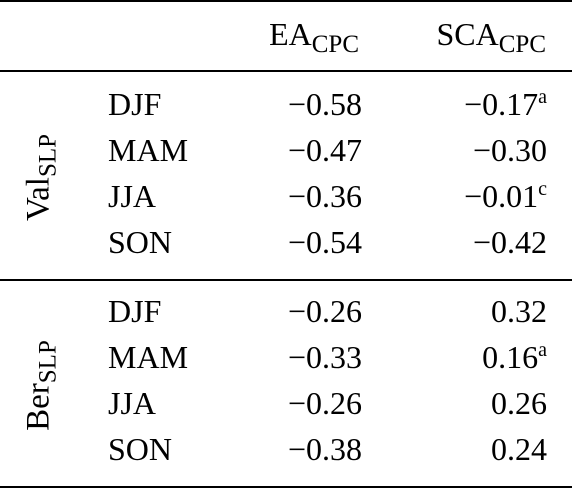 This screenshot has height=489, width=572. I want to click on column-header-ea-main: EA, so click(290, 34).